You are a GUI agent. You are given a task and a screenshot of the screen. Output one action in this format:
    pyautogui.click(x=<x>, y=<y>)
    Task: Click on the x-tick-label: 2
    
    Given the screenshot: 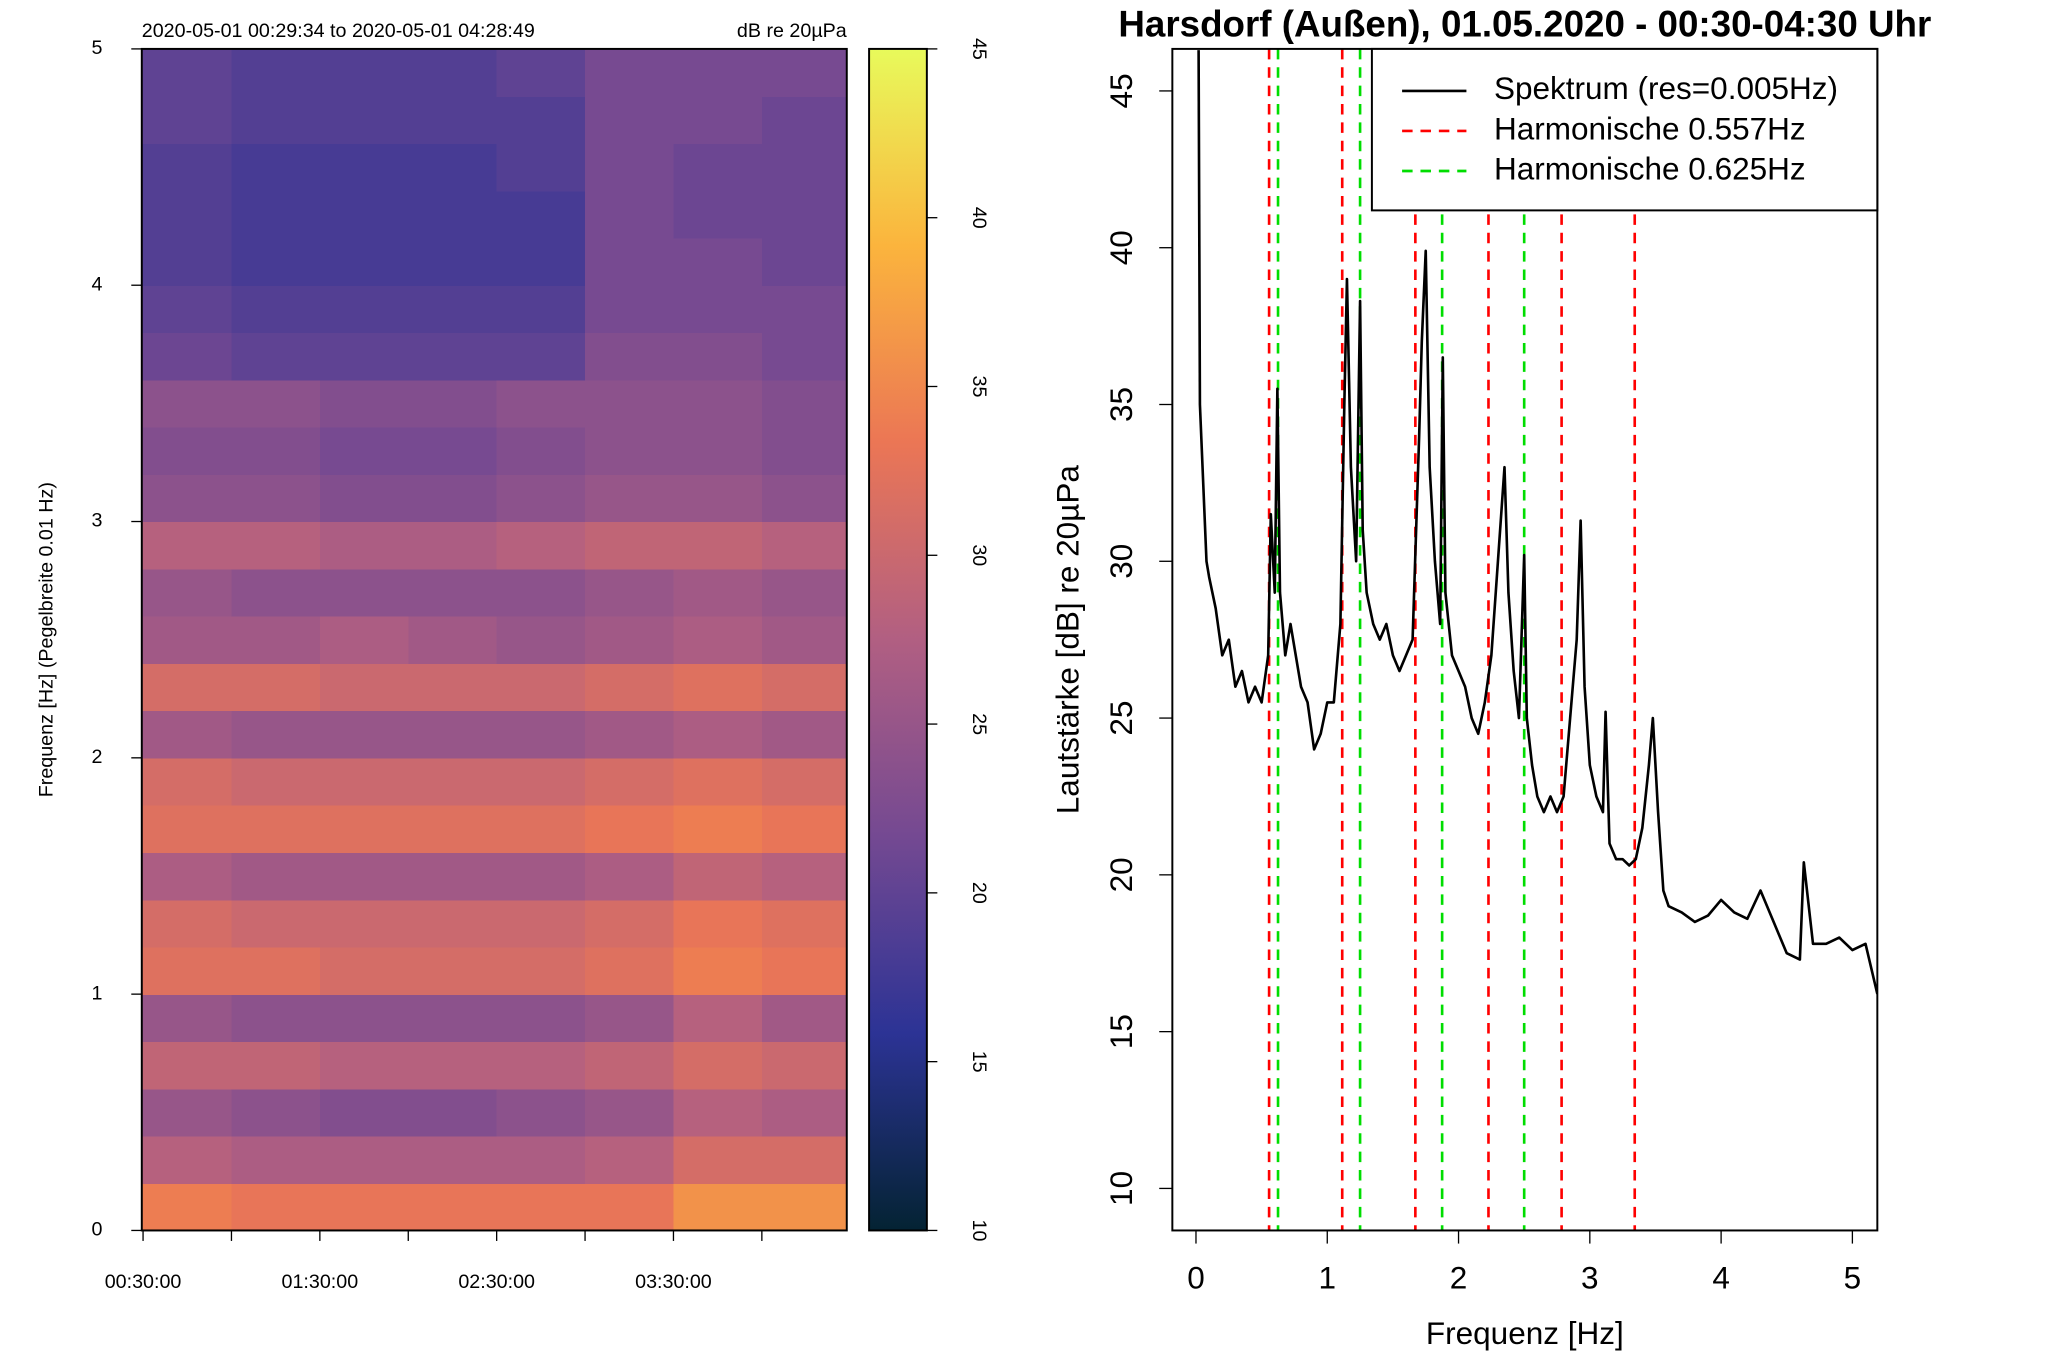 What is the action you would take?
    pyautogui.click(x=1459, y=1278)
    